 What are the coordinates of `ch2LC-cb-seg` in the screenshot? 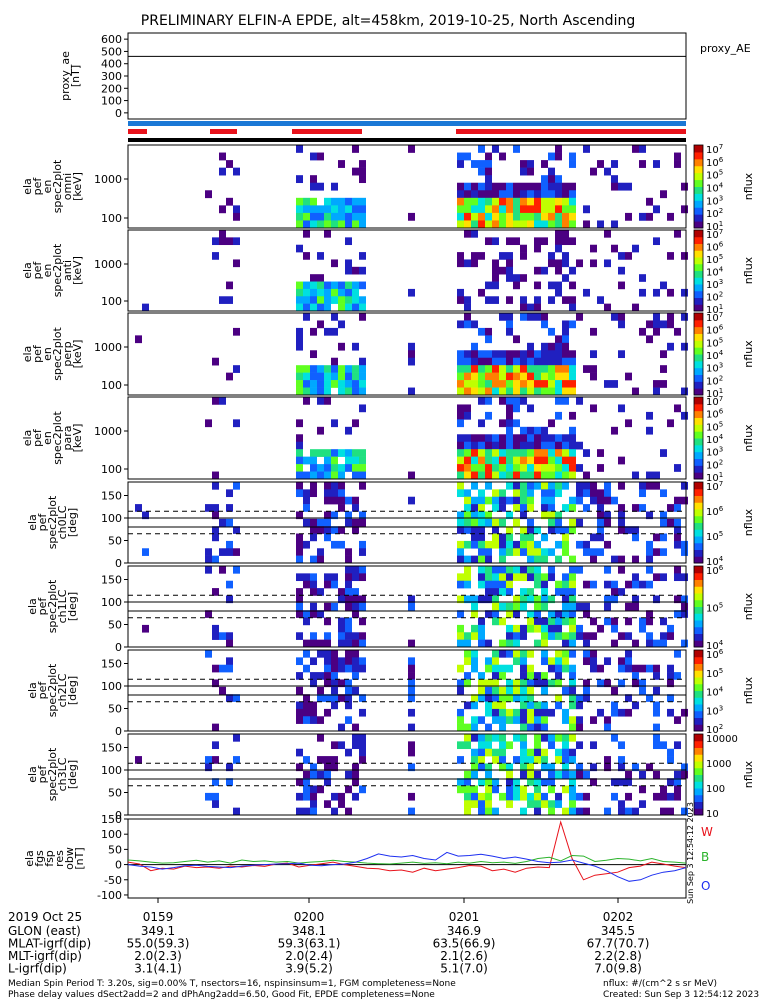 It's located at (698, 701).